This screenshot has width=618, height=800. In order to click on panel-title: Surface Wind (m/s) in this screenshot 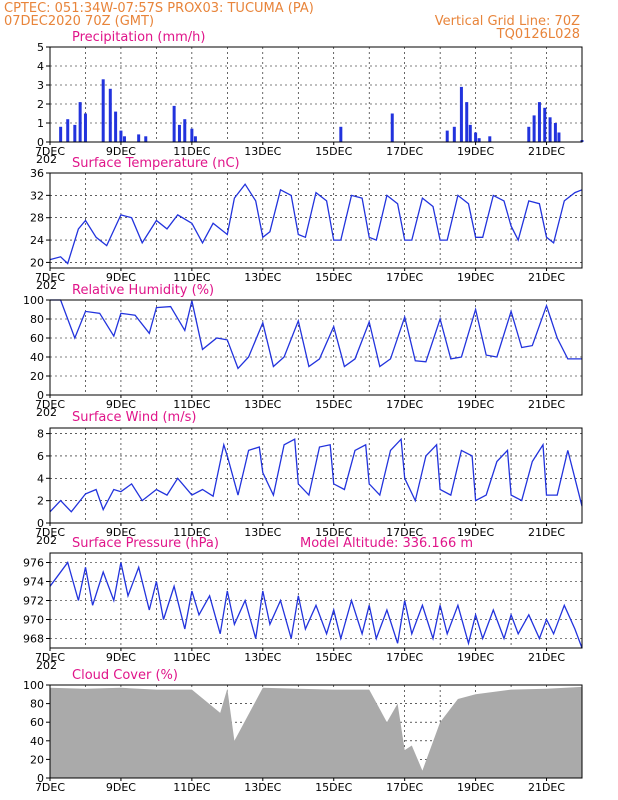, I will do `click(134, 417)`.